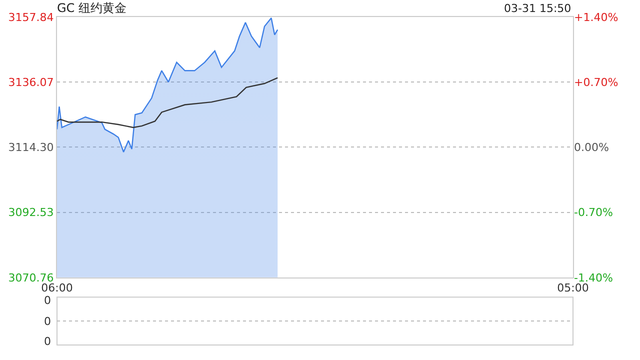  I want to click on y2-tick-label: -1.40%, so click(593, 277).